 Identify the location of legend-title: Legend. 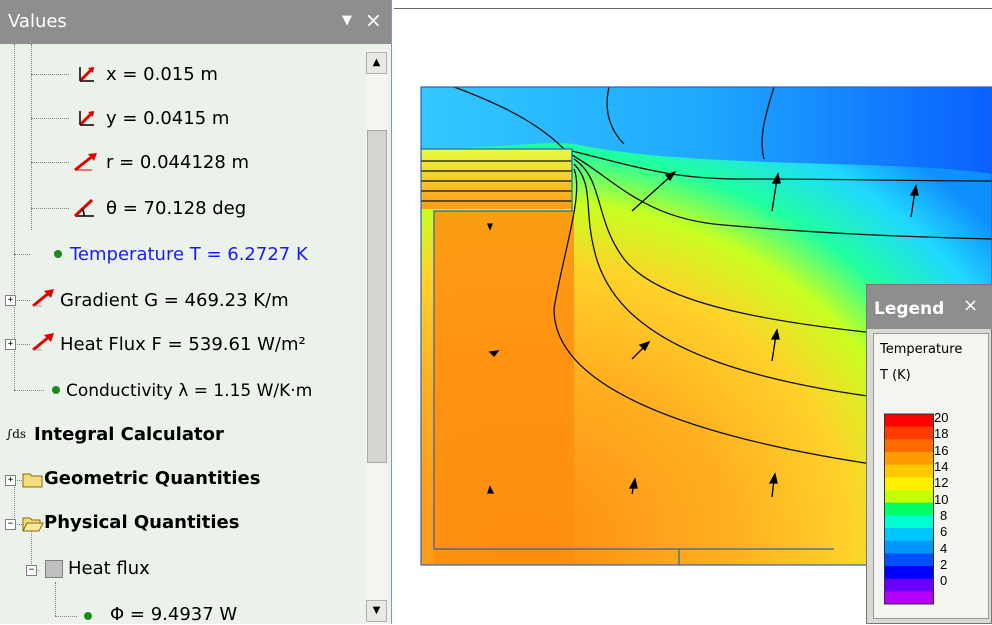
(909, 309).